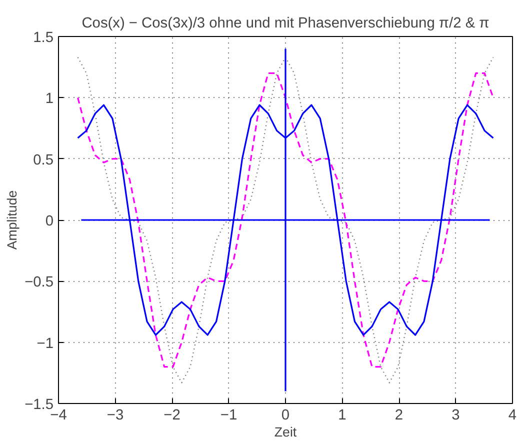 The image size is (526, 442). Describe the element at coordinates (399, 416) in the screenshot. I see `x-tick-label: 2` at that location.